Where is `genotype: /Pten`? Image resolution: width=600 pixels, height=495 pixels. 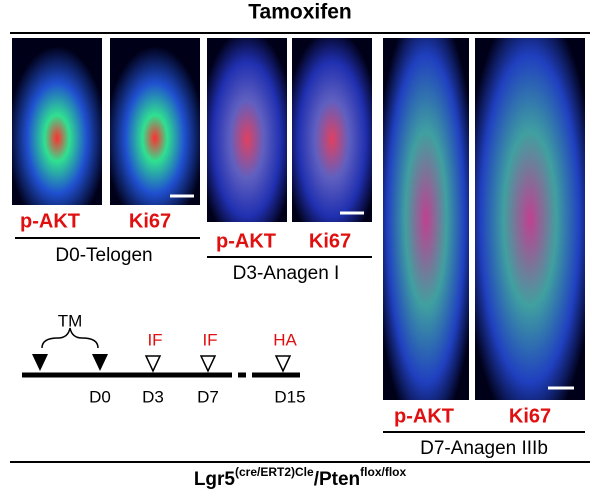 genotype: /Pten is located at coordinates (337, 479).